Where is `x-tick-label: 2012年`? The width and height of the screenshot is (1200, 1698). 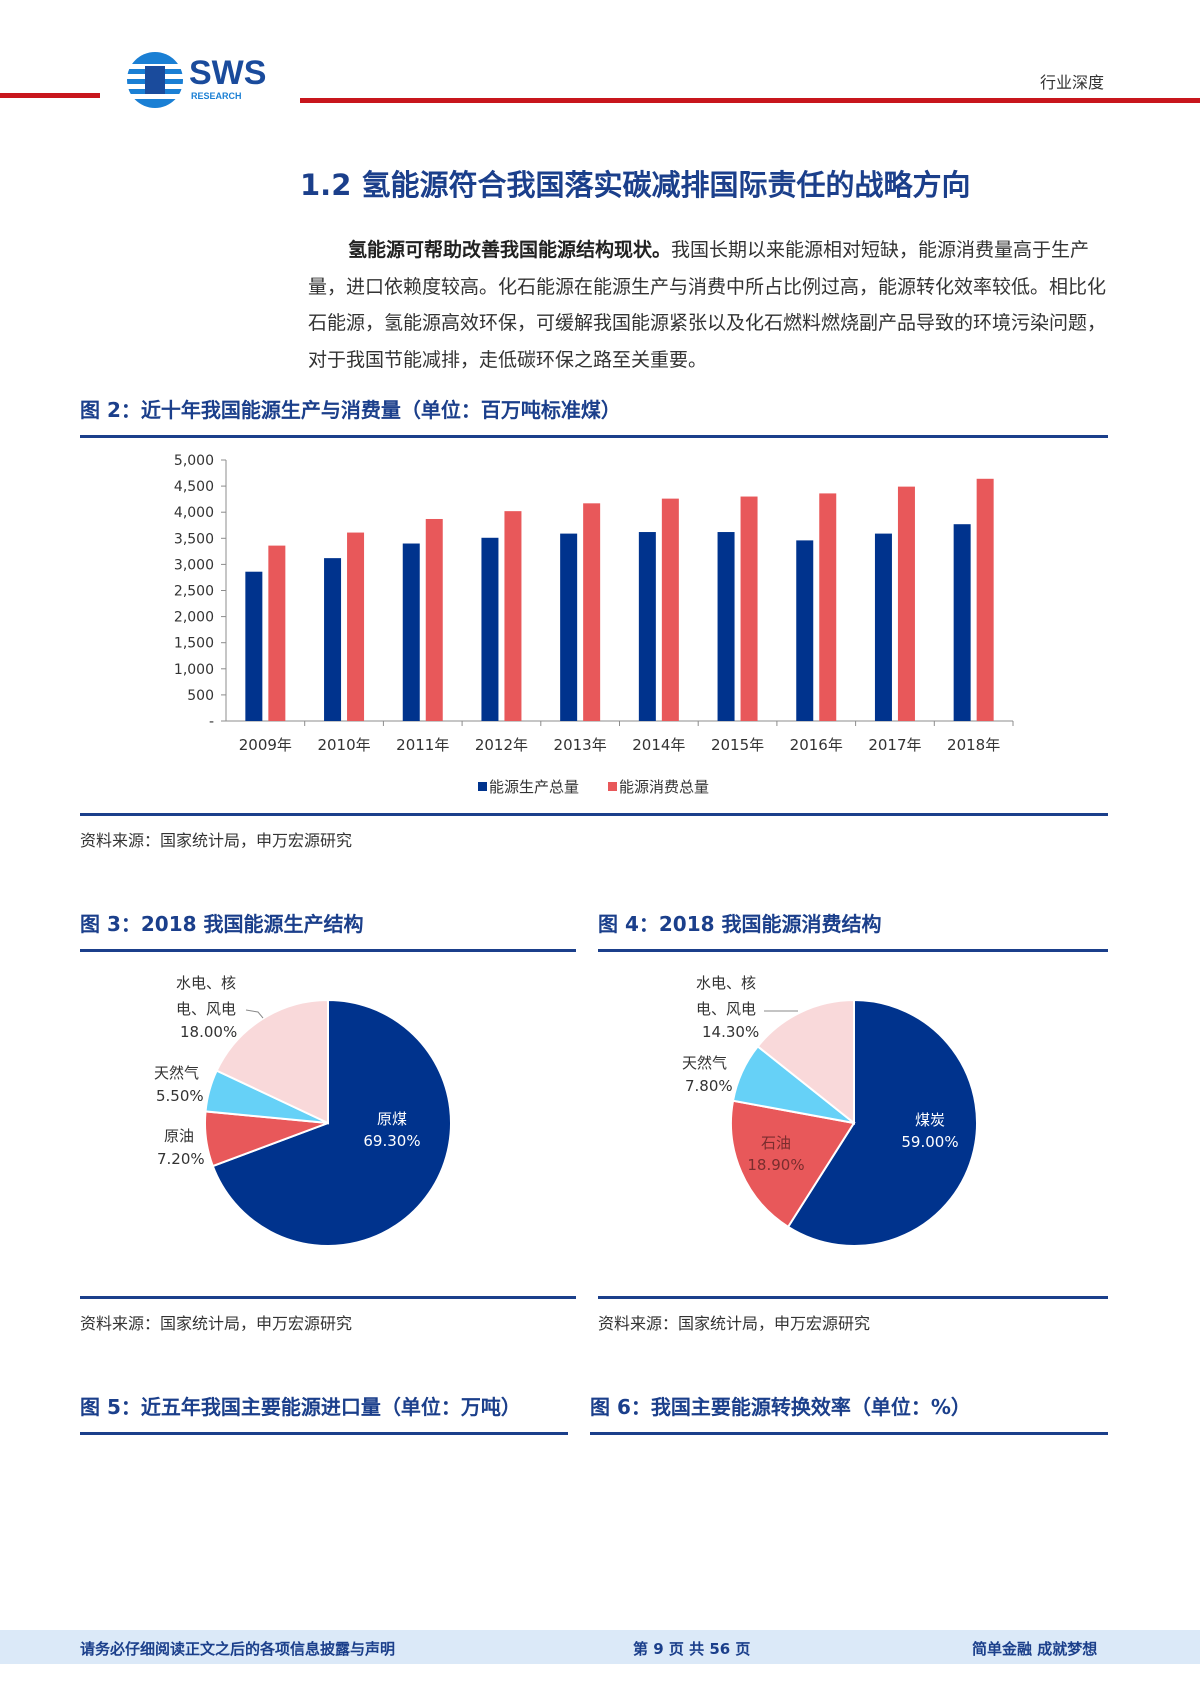
x-tick-label: 2012年 is located at coordinates (501, 745).